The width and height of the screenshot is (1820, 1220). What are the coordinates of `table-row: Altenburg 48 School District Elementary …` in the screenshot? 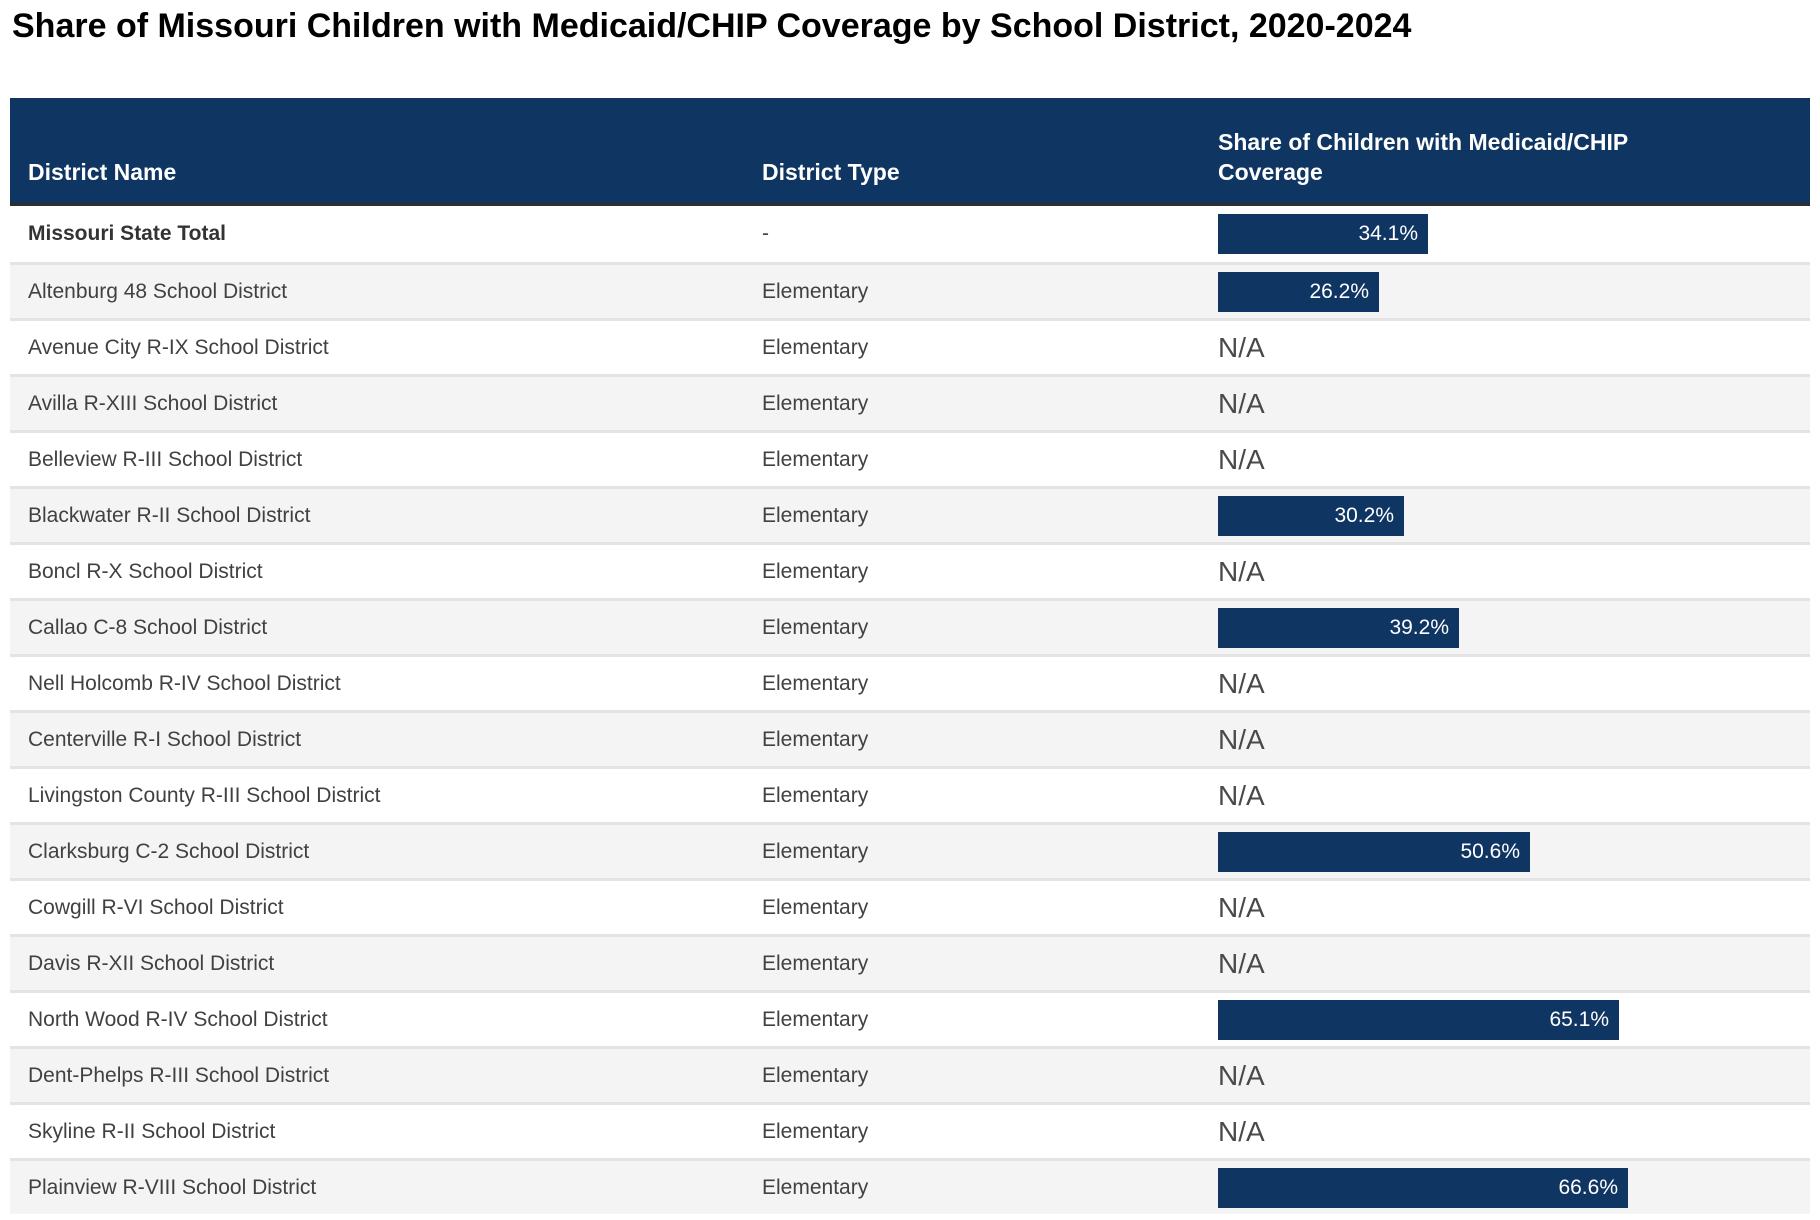 It's located at (910, 290).